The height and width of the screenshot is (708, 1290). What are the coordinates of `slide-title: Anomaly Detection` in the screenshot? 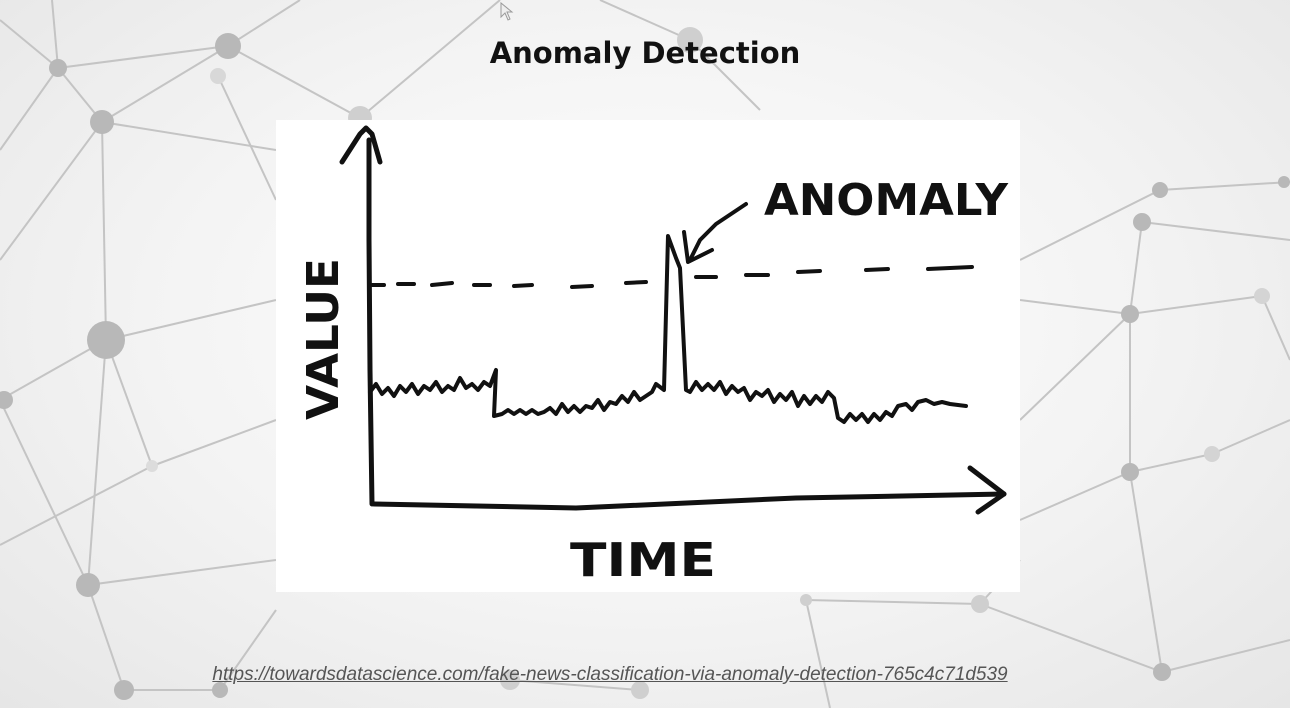 It's located at (645, 53).